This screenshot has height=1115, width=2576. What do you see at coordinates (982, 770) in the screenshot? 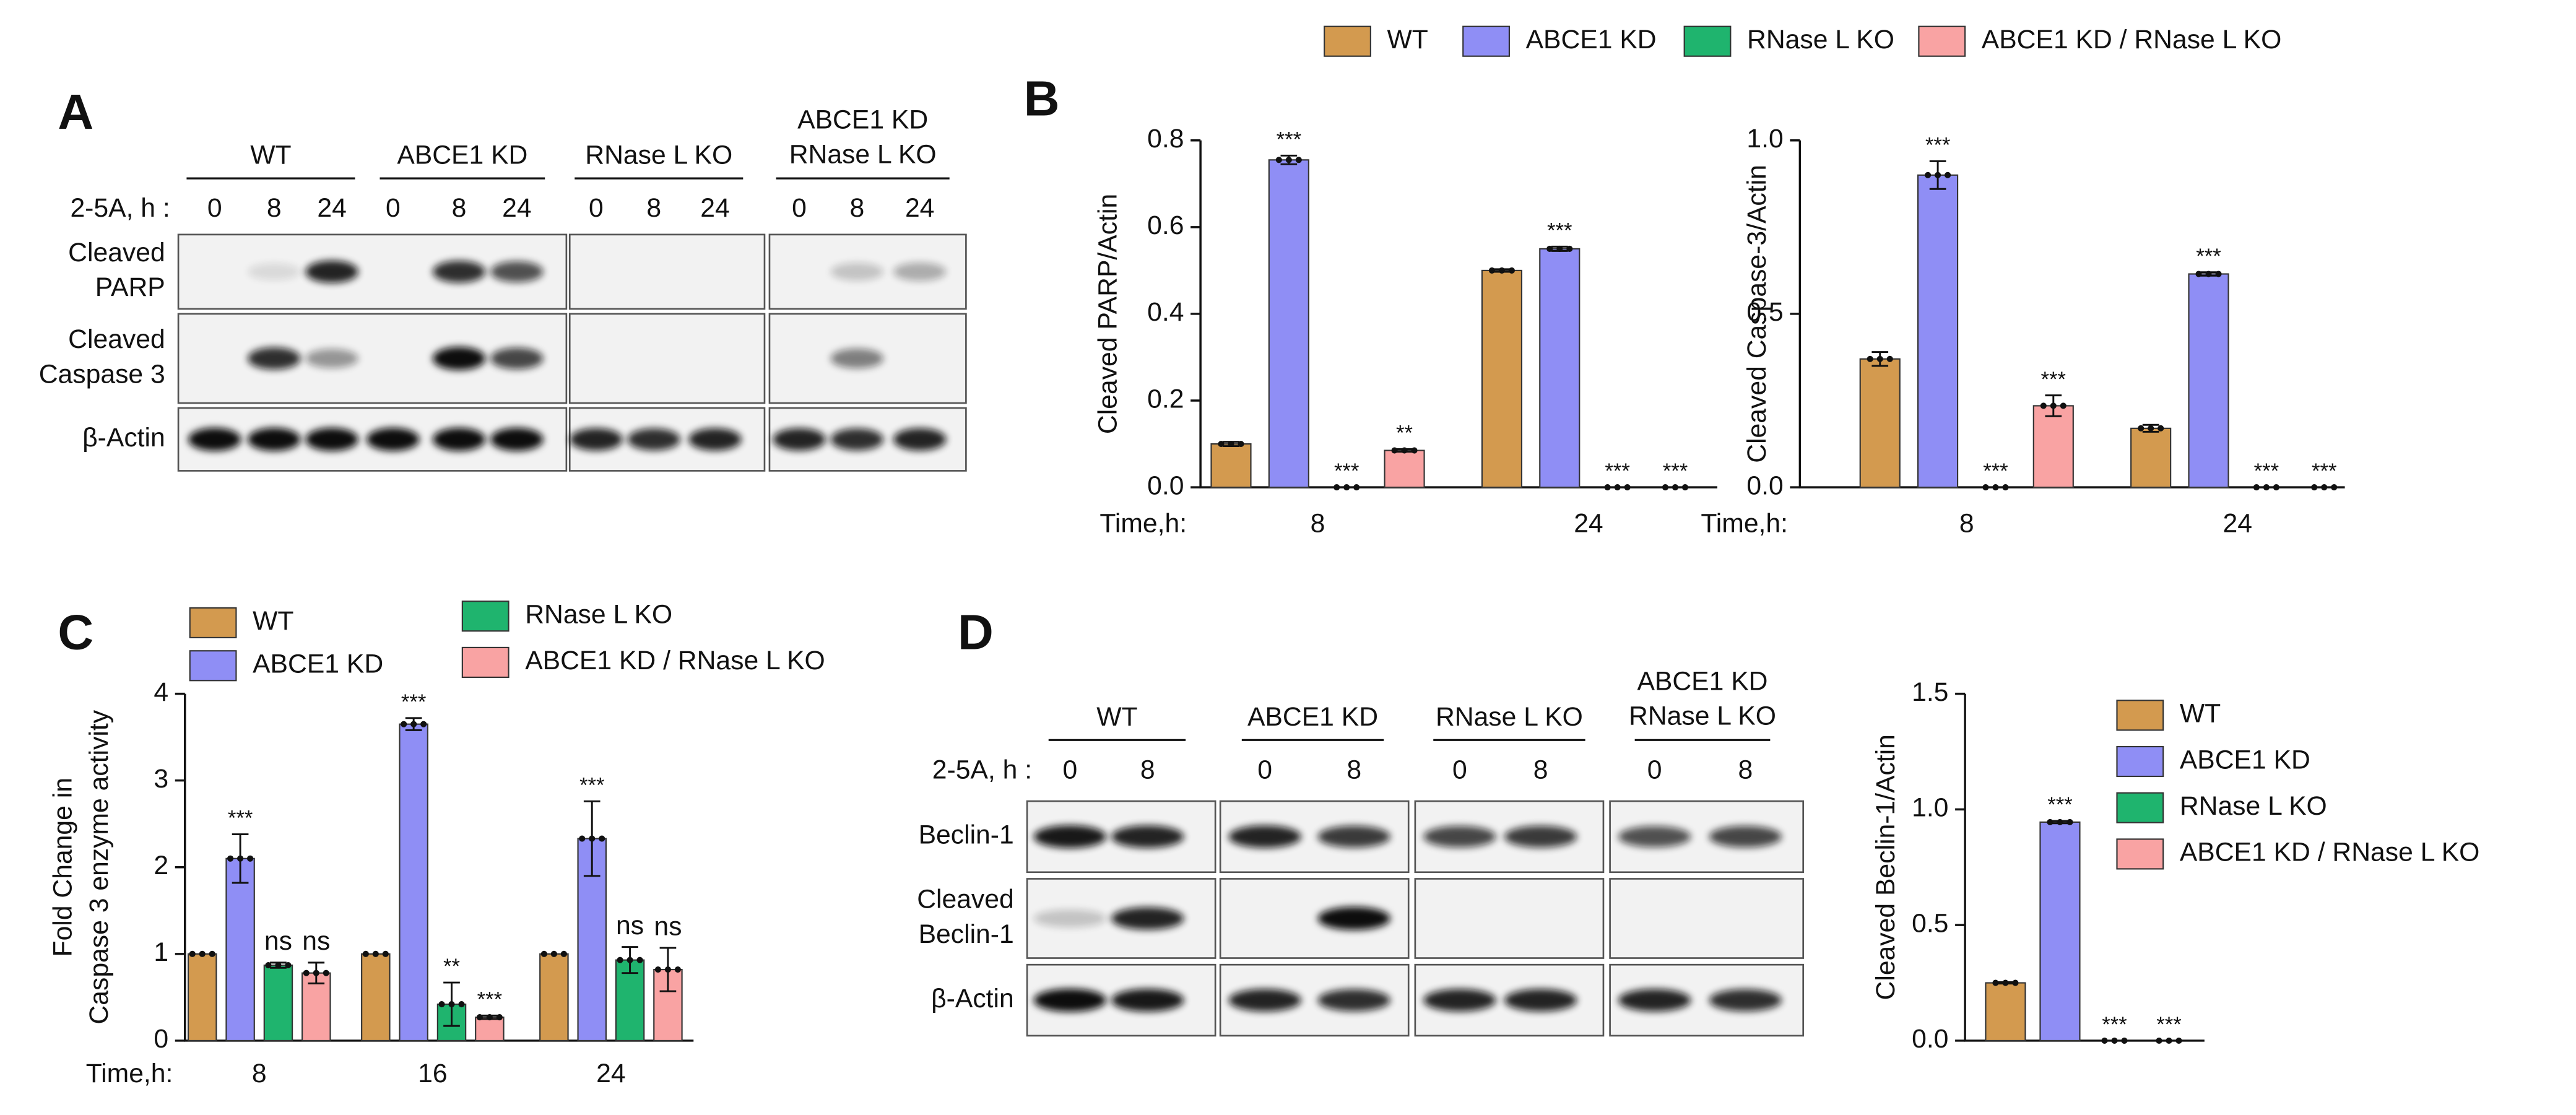
I see `condition-label: 2-5A, h :` at bounding box center [982, 770].